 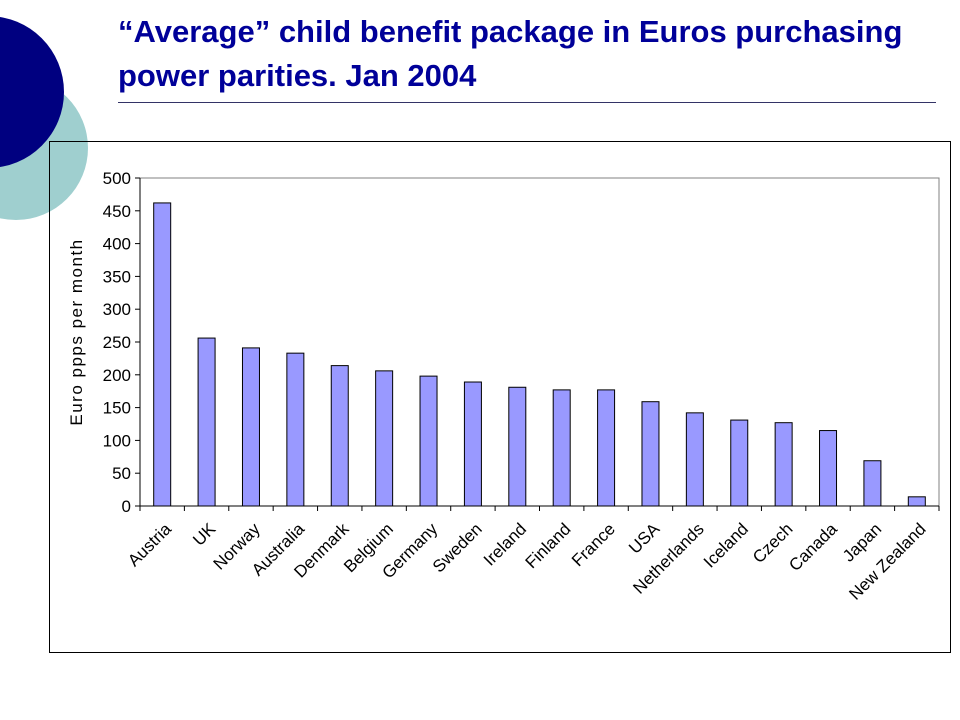 I want to click on x-tick-label: Sweden, so click(x=457, y=547).